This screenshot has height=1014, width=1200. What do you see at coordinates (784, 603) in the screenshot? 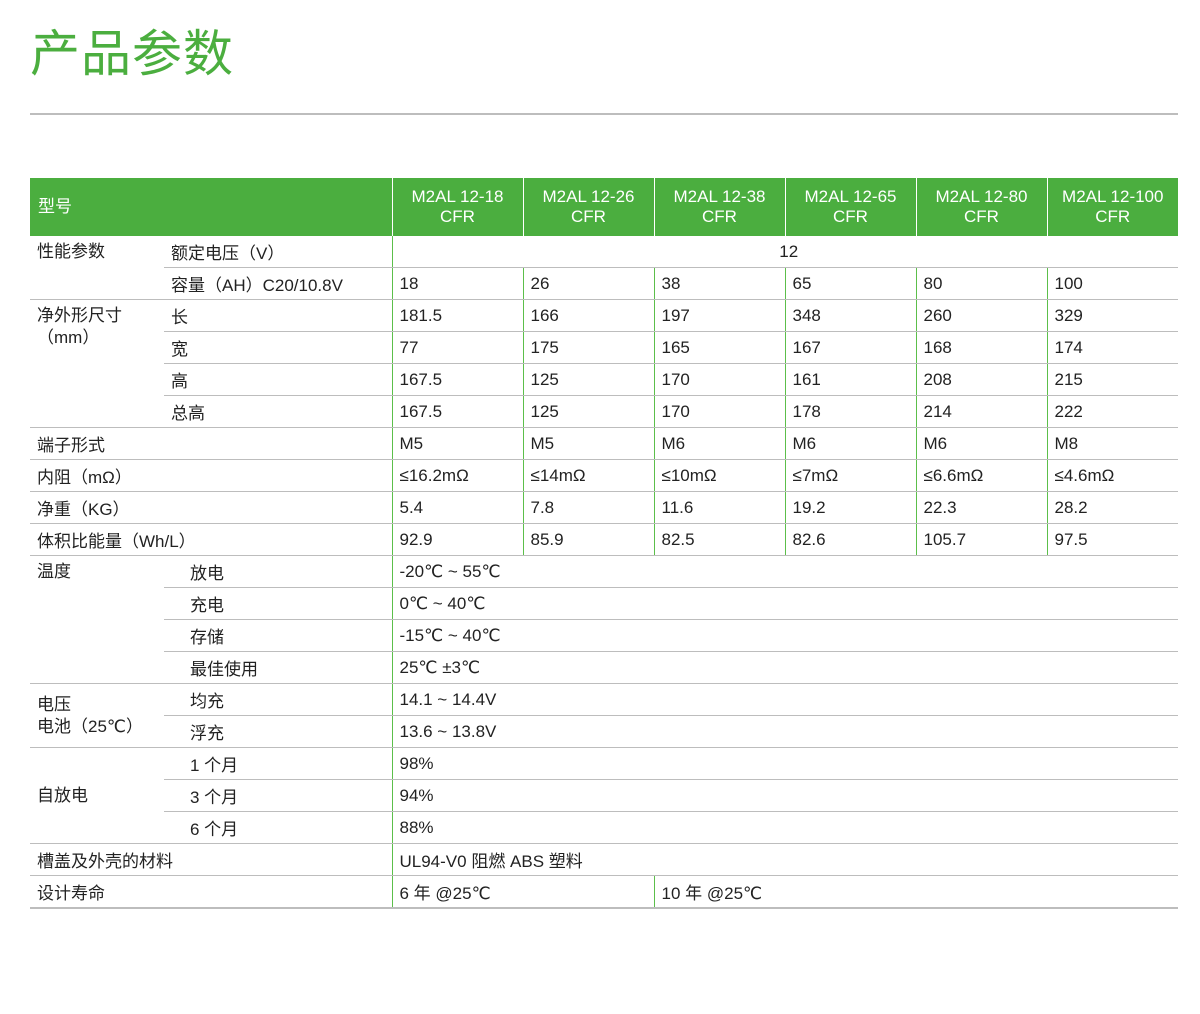
I see `value-cell: 0℃ ~ 40℃` at bounding box center [784, 603].